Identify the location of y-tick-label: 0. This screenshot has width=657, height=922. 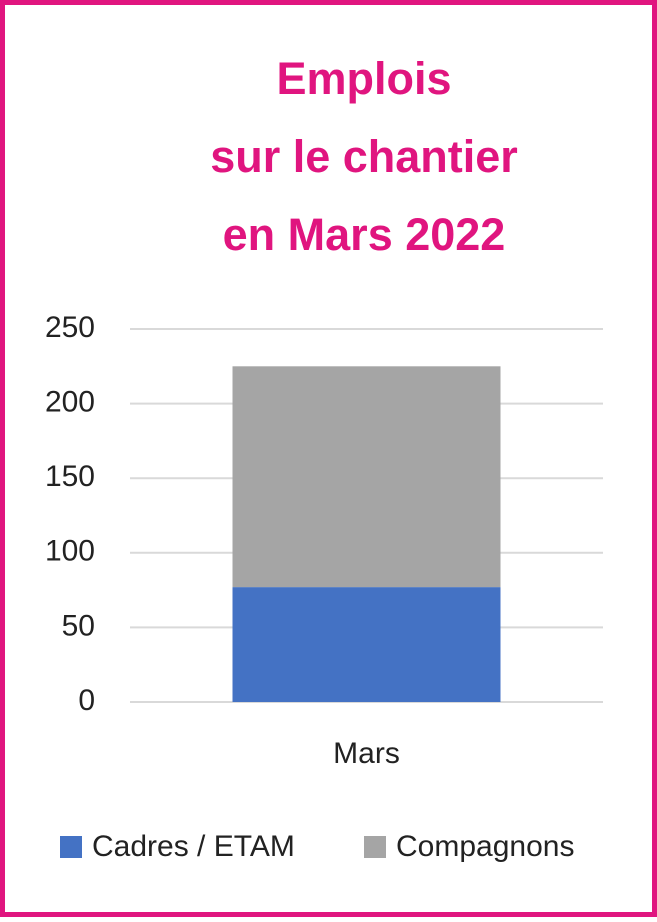
(86, 700).